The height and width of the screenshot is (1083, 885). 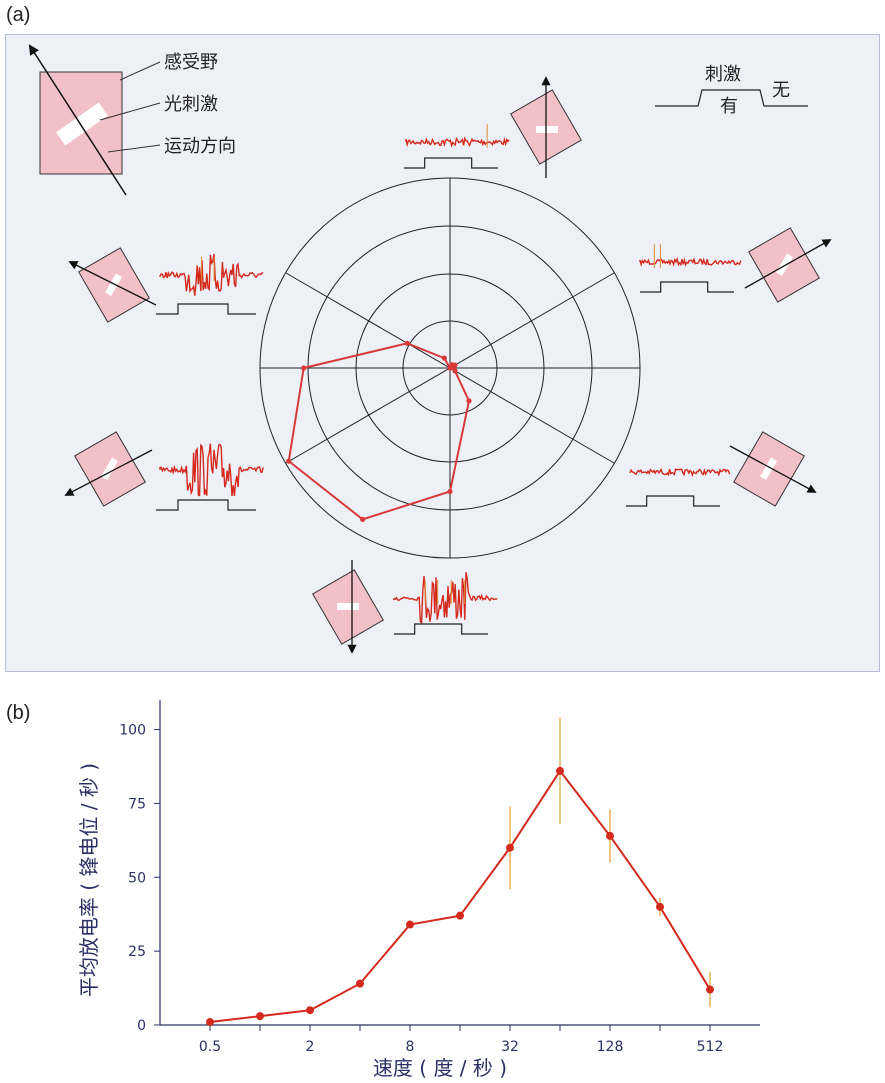 I want to click on y-tick-label: 75, so click(x=137, y=804).